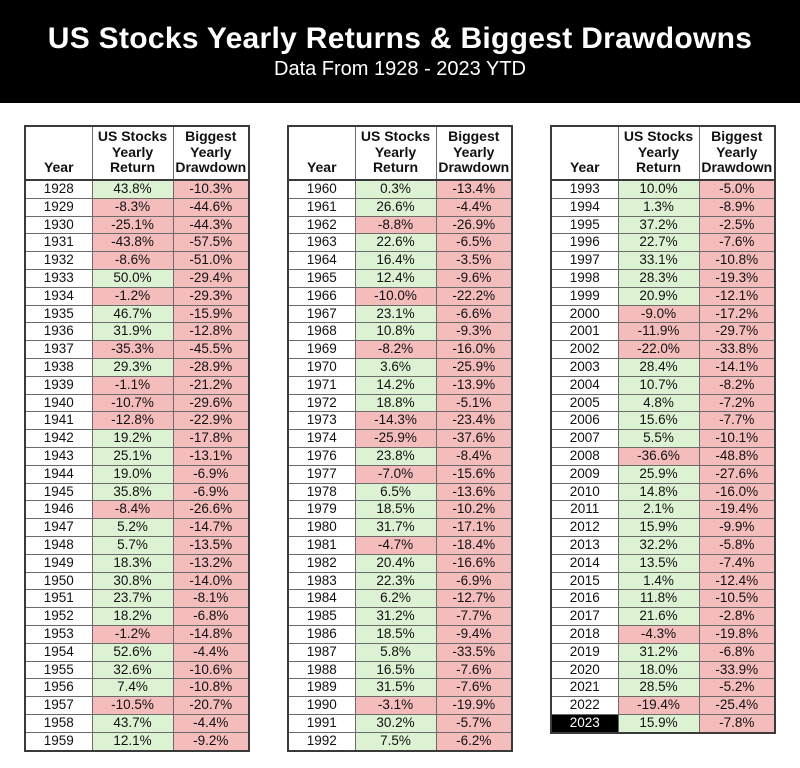  What do you see at coordinates (584, 421) in the screenshot?
I see `year-cell: 2006` at bounding box center [584, 421].